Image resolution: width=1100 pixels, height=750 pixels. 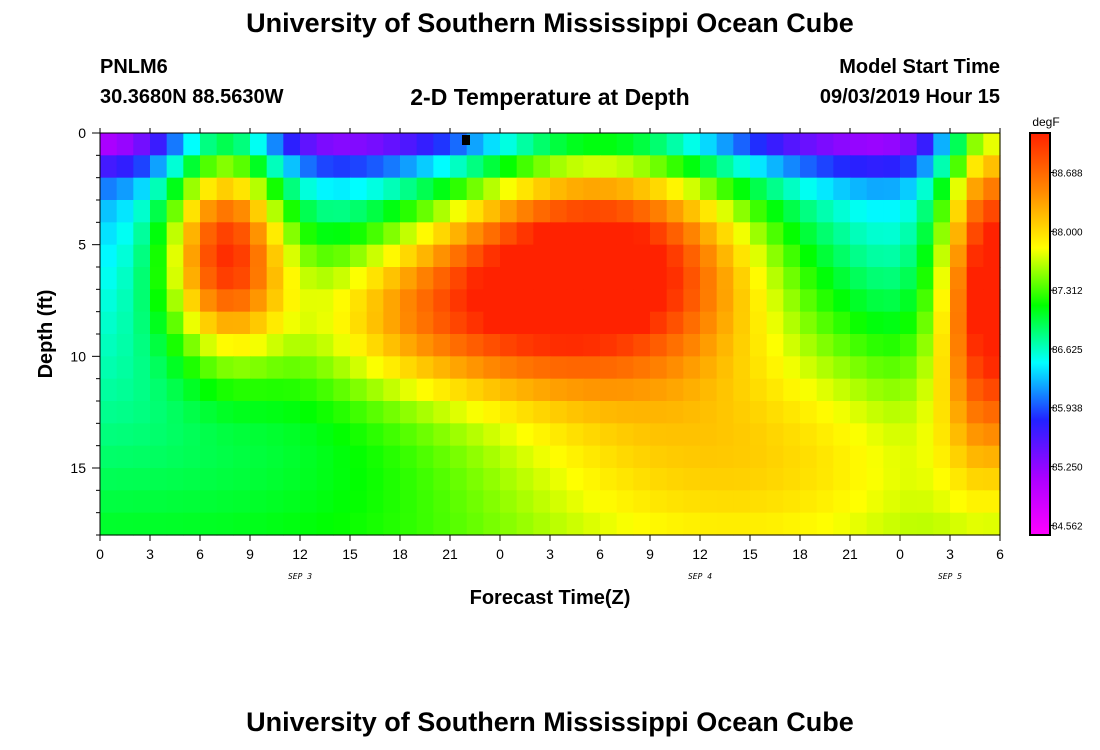 What do you see at coordinates (550, 97) in the screenshot?
I see `chart-subtitle: 2-D Temperature at Depth` at bounding box center [550, 97].